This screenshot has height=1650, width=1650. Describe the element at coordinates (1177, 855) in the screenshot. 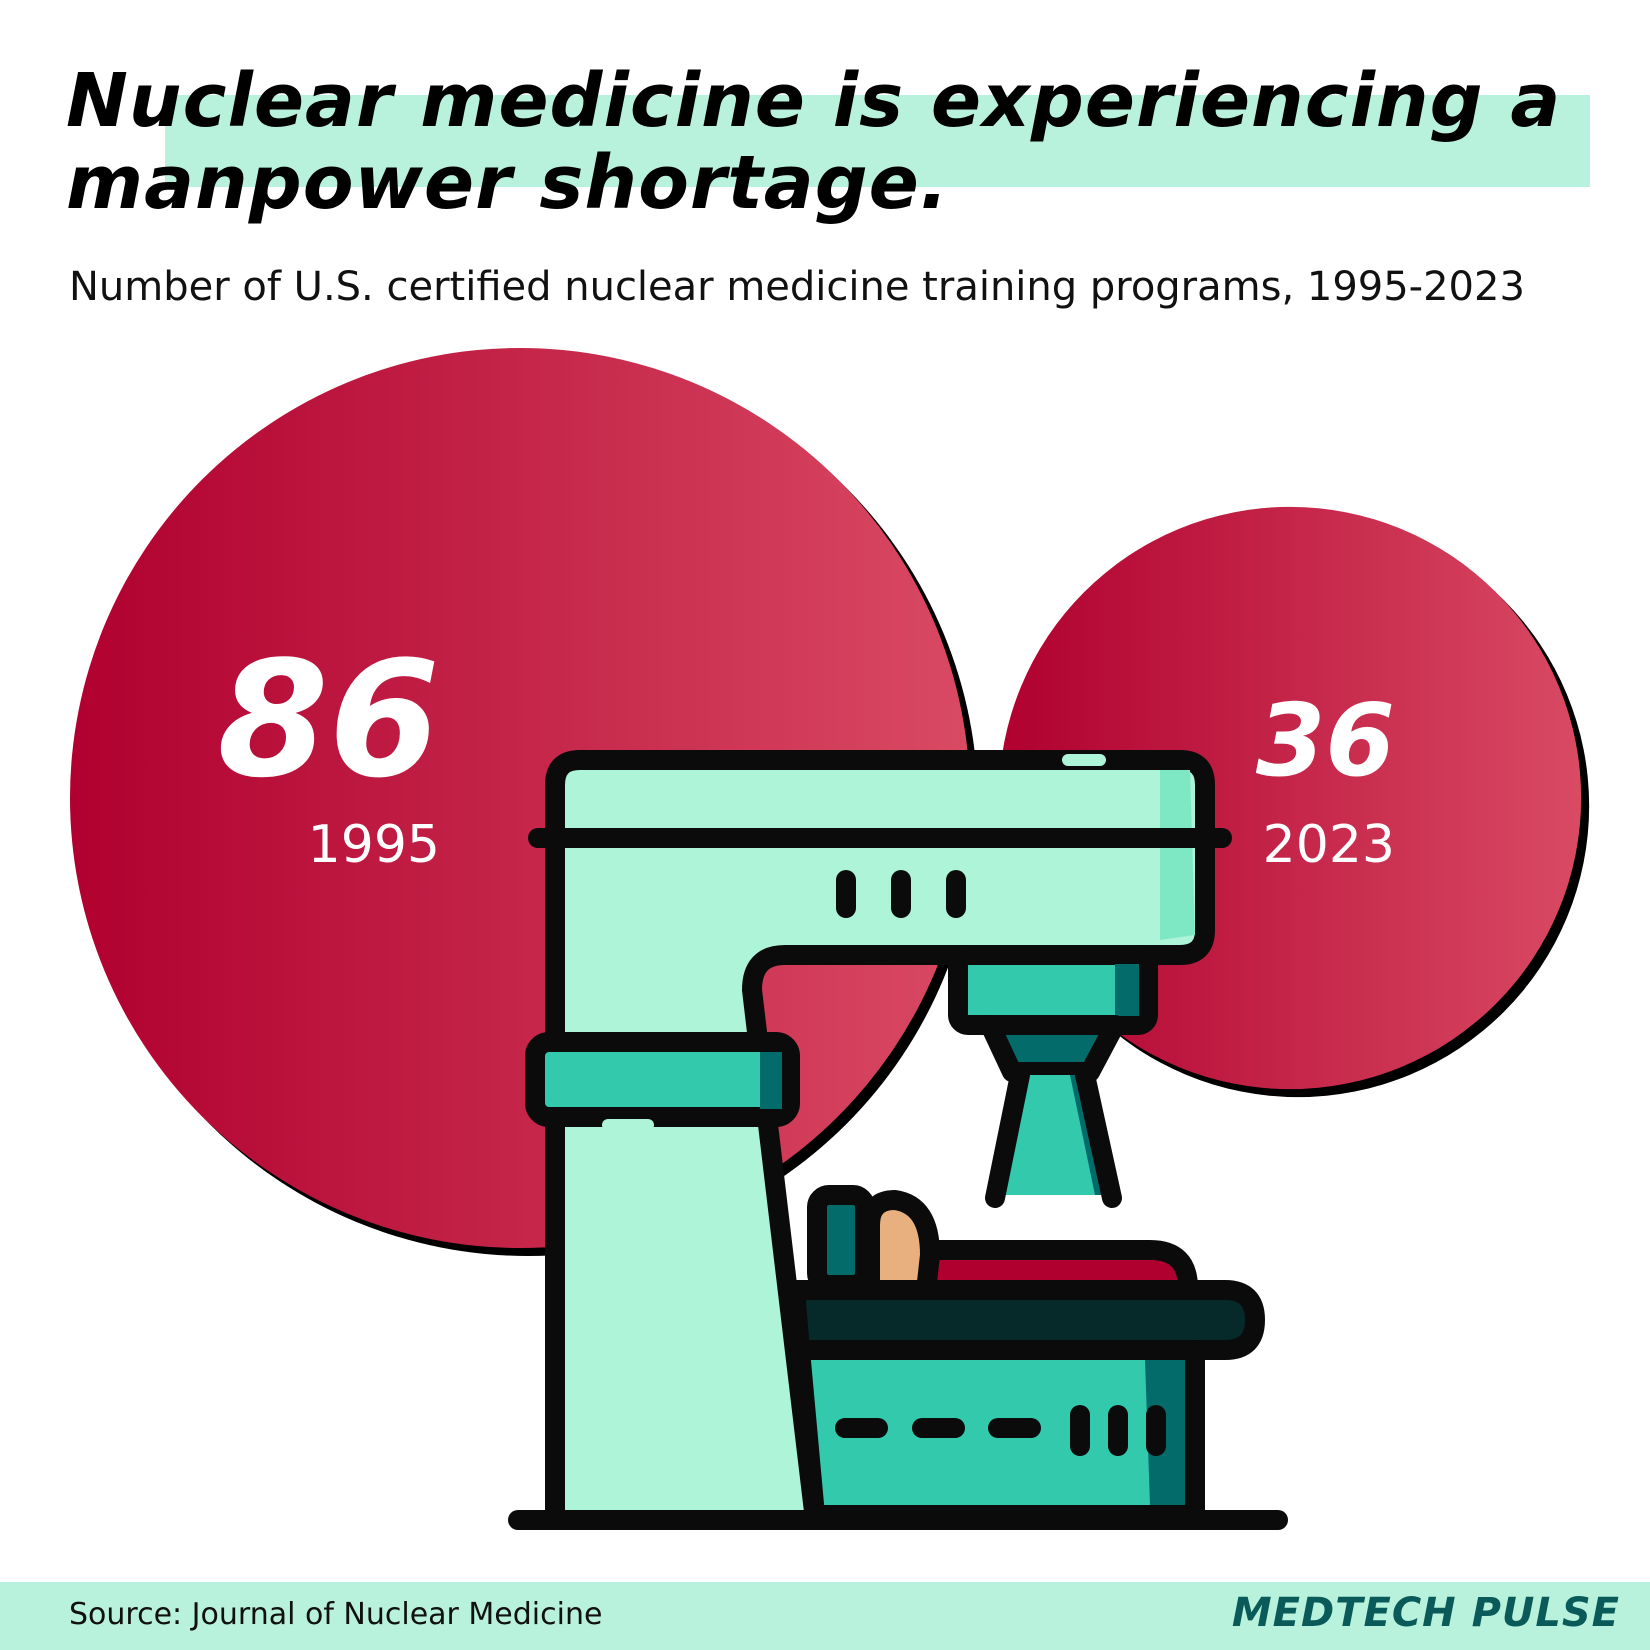

I see `scanner-arm-shade` at that location.